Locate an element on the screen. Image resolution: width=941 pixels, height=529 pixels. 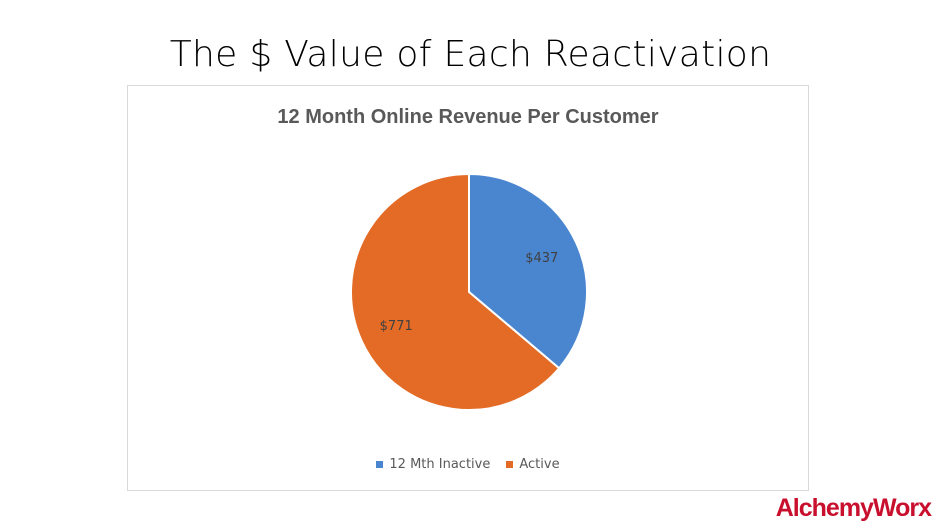
legend-label-inactive: 12 Mth Inactive is located at coordinates (440, 464).